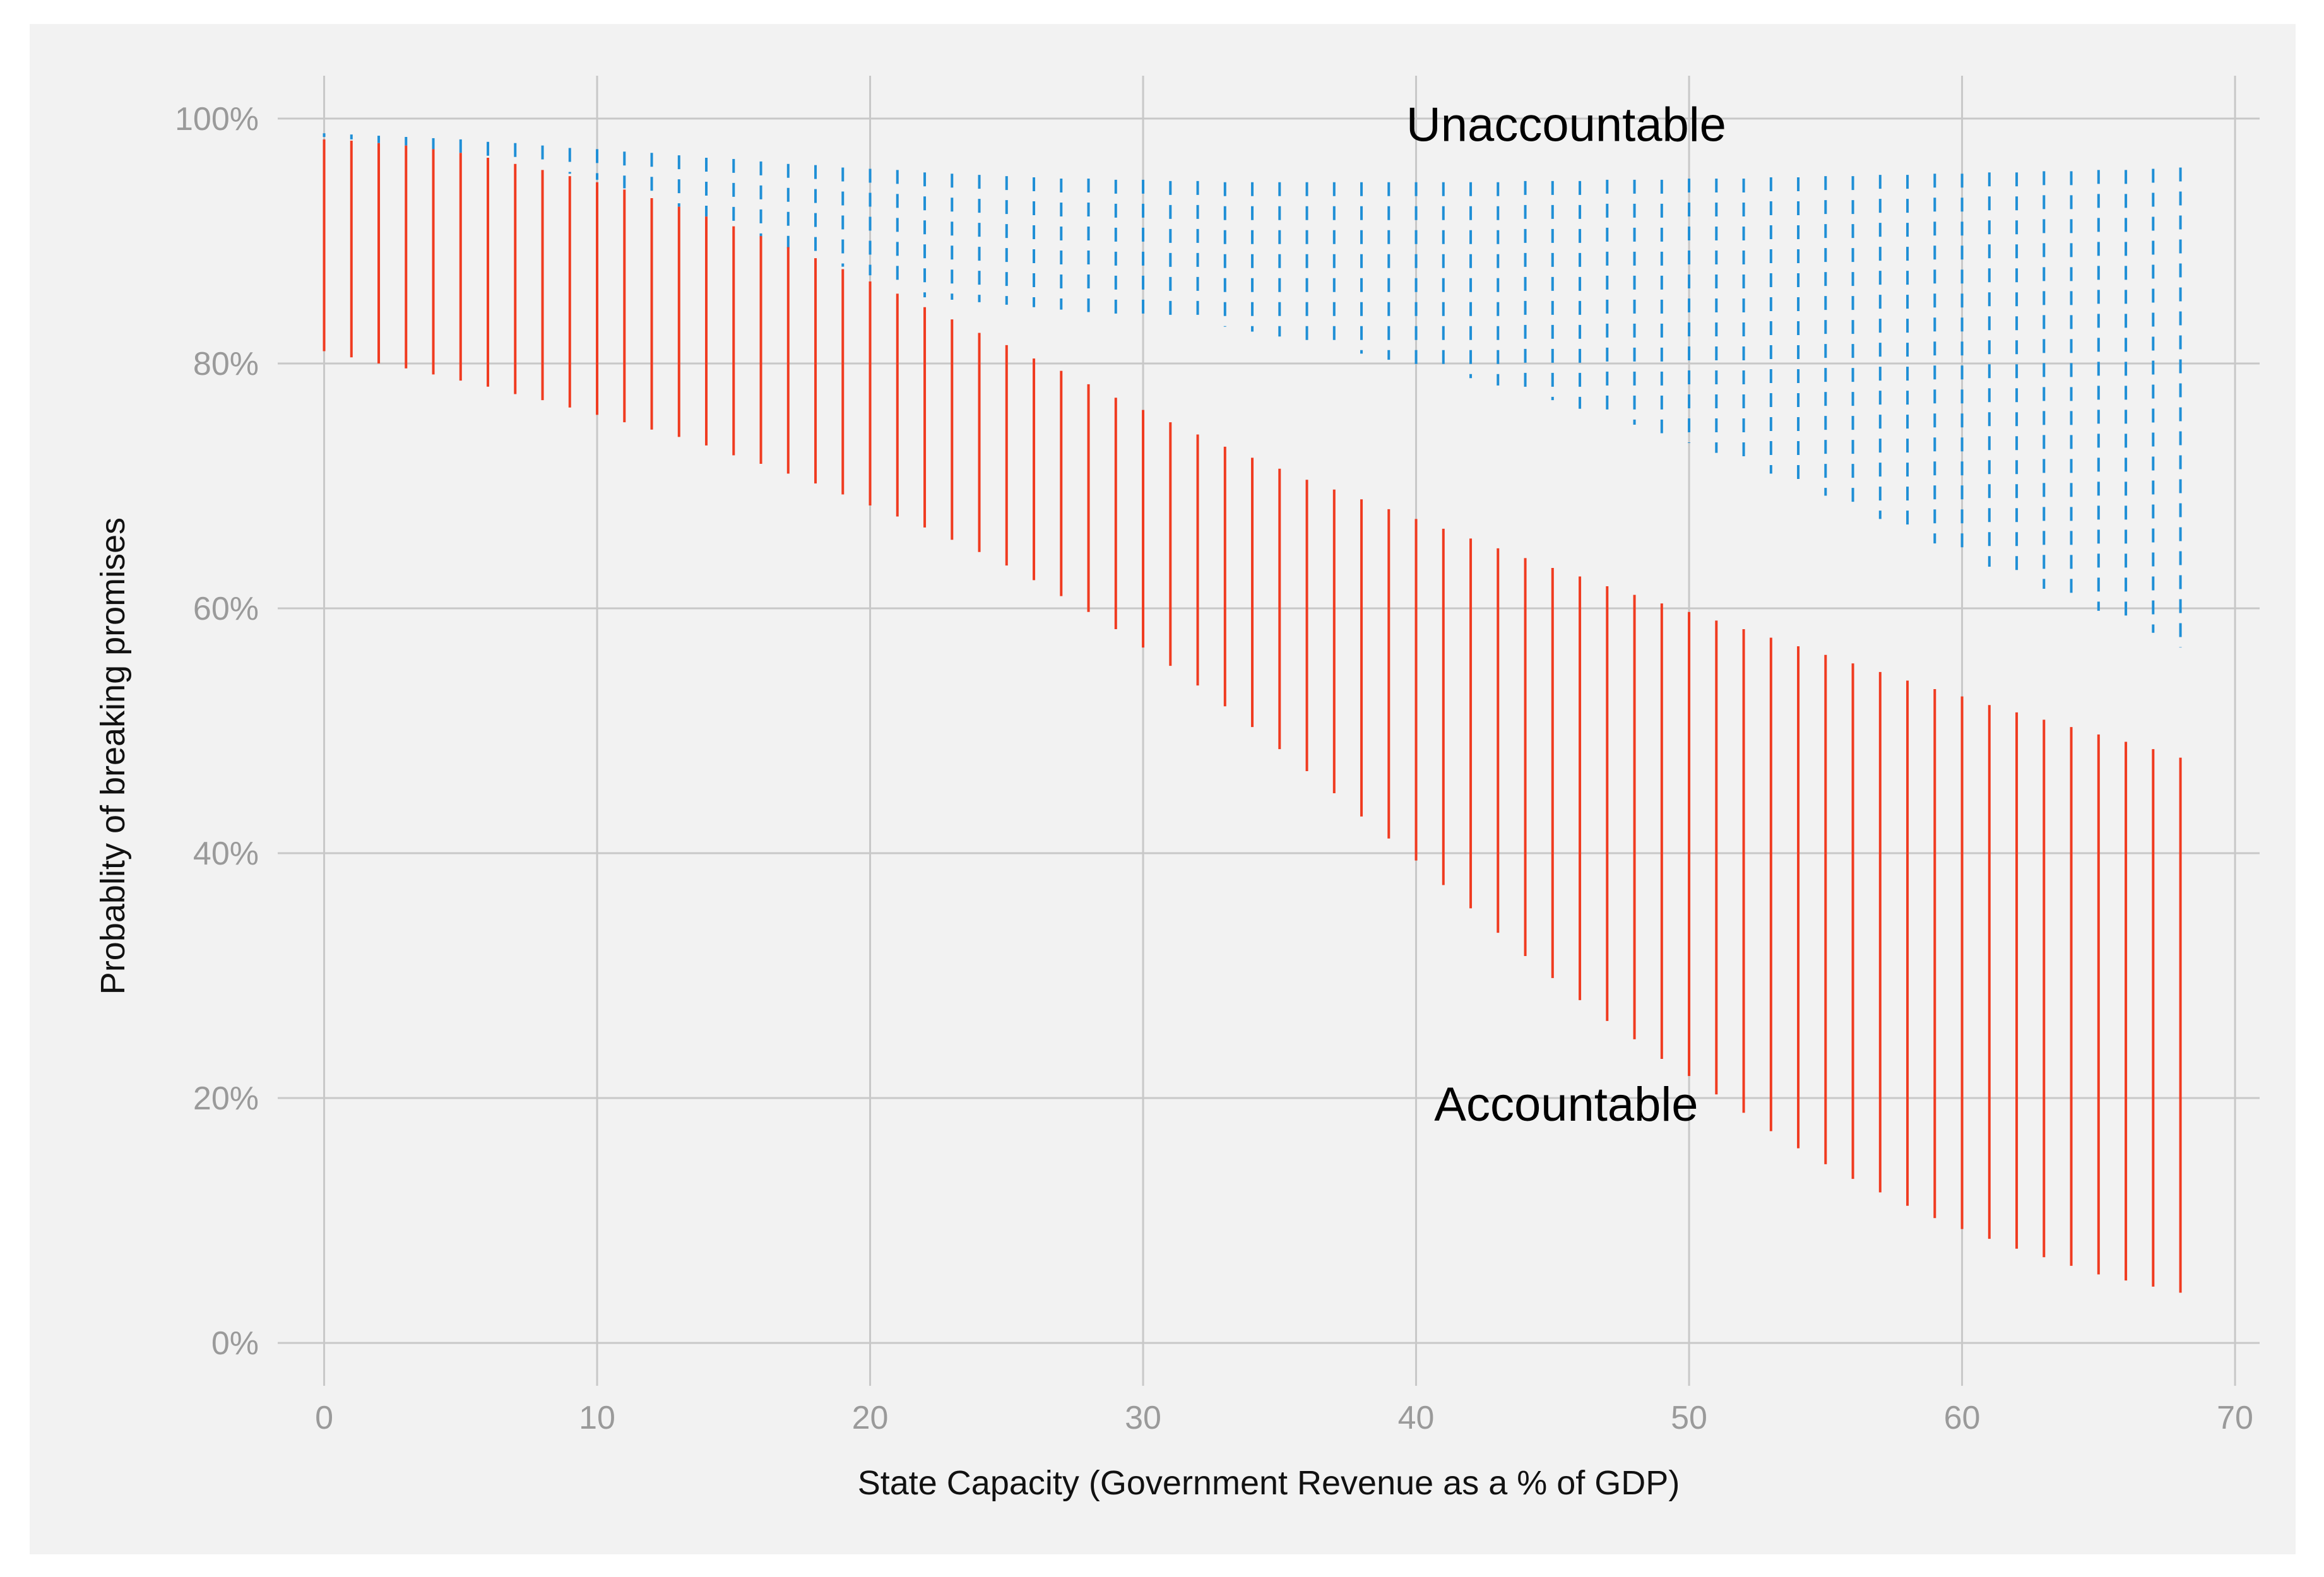 The image size is (2324, 1577). What do you see at coordinates (324, 1418) in the screenshot?
I see `x-tick-label: 0` at bounding box center [324, 1418].